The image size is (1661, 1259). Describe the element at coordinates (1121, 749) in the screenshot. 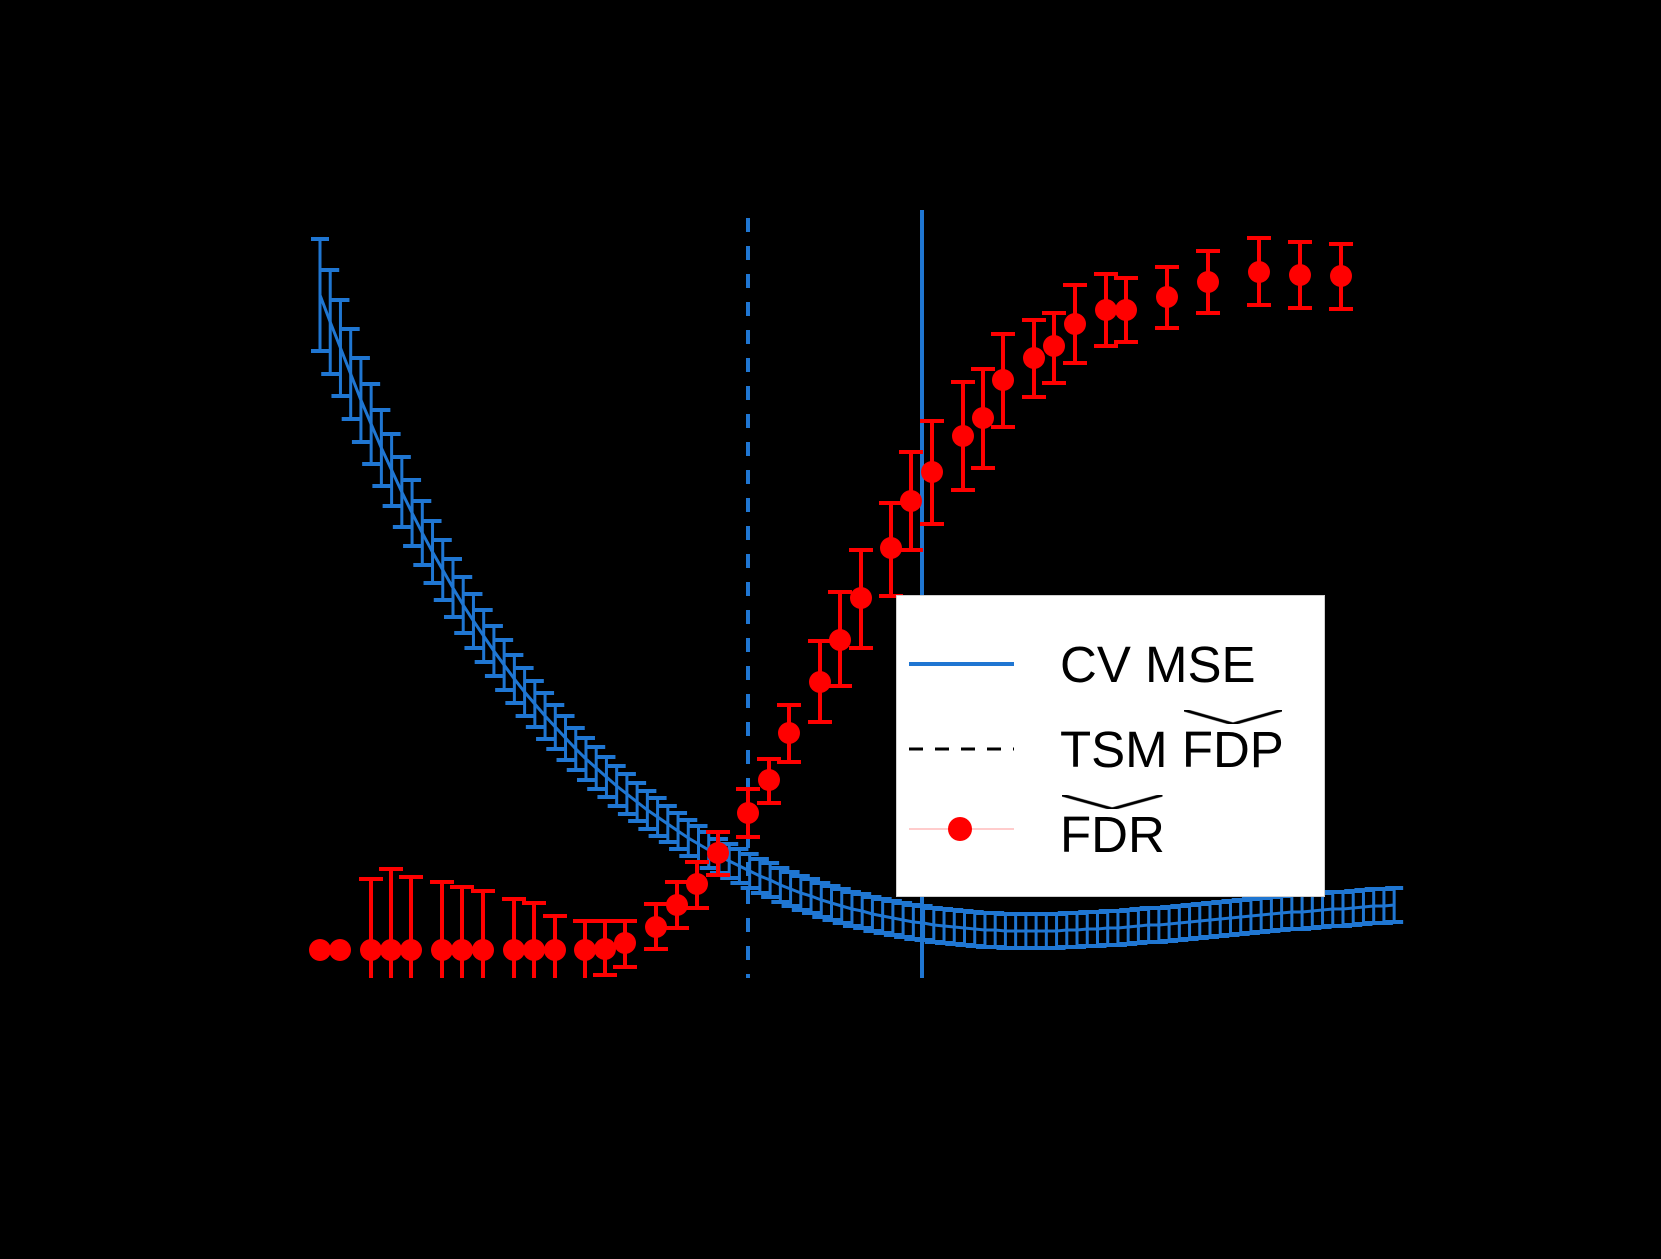

I see `legend-label-tsm-prefix: TSM` at that location.